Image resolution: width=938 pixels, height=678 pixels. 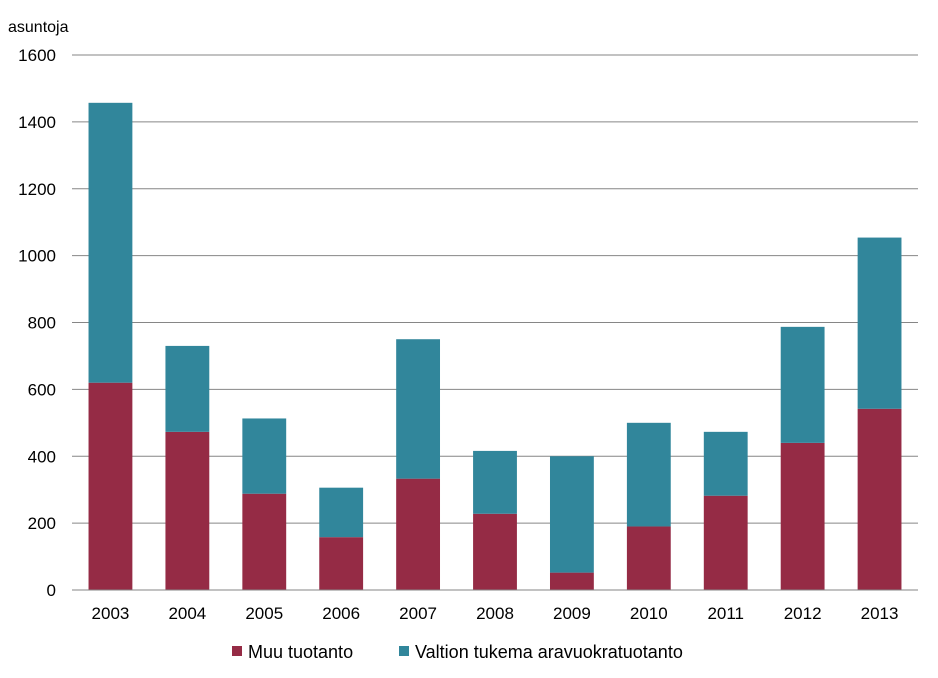 What do you see at coordinates (880, 613) in the screenshot?
I see `x-tick-label: 2013` at bounding box center [880, 613].